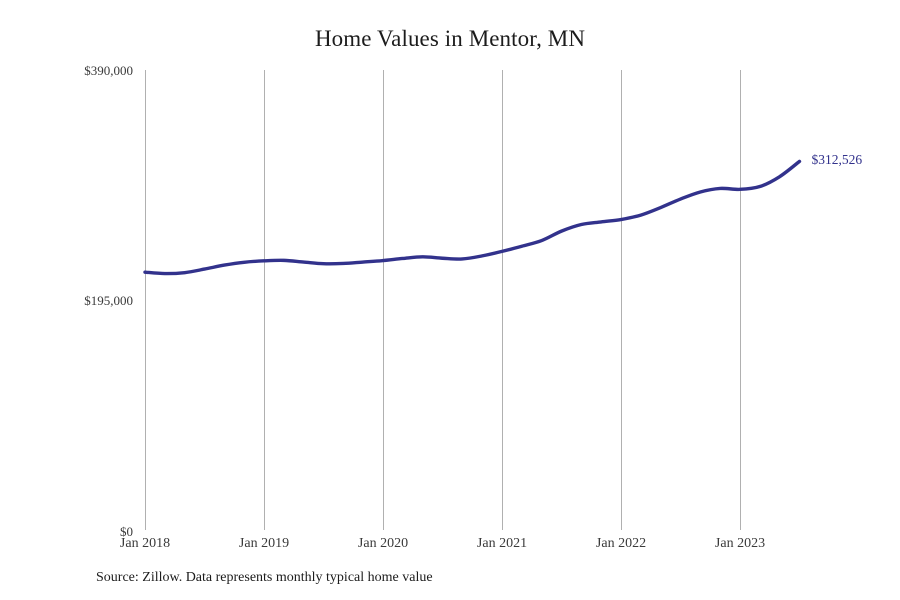 The height and width of the screenshot is (600, 900). I want to click on gridline-jan-2021, so click(502, 300).